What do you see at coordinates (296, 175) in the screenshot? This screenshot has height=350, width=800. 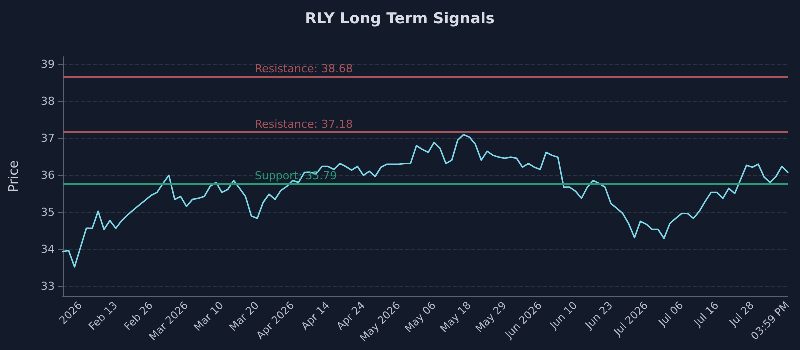 I see `ref-line-label: Support: 35.79` at bounding box center [296, 175].